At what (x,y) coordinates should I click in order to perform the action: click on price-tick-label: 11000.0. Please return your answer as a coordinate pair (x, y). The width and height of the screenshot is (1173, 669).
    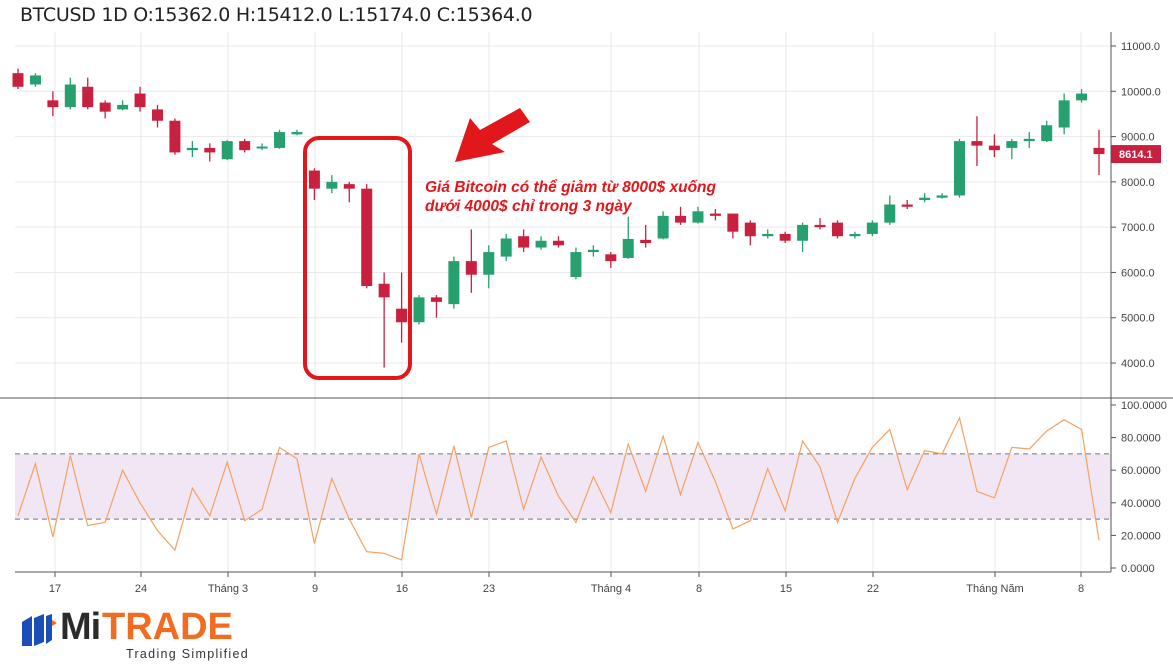
    Looking at the image, I should click on (1140, 47).